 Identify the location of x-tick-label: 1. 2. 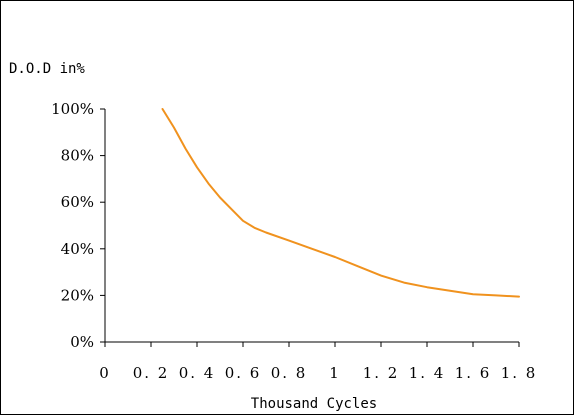
(381, 373).